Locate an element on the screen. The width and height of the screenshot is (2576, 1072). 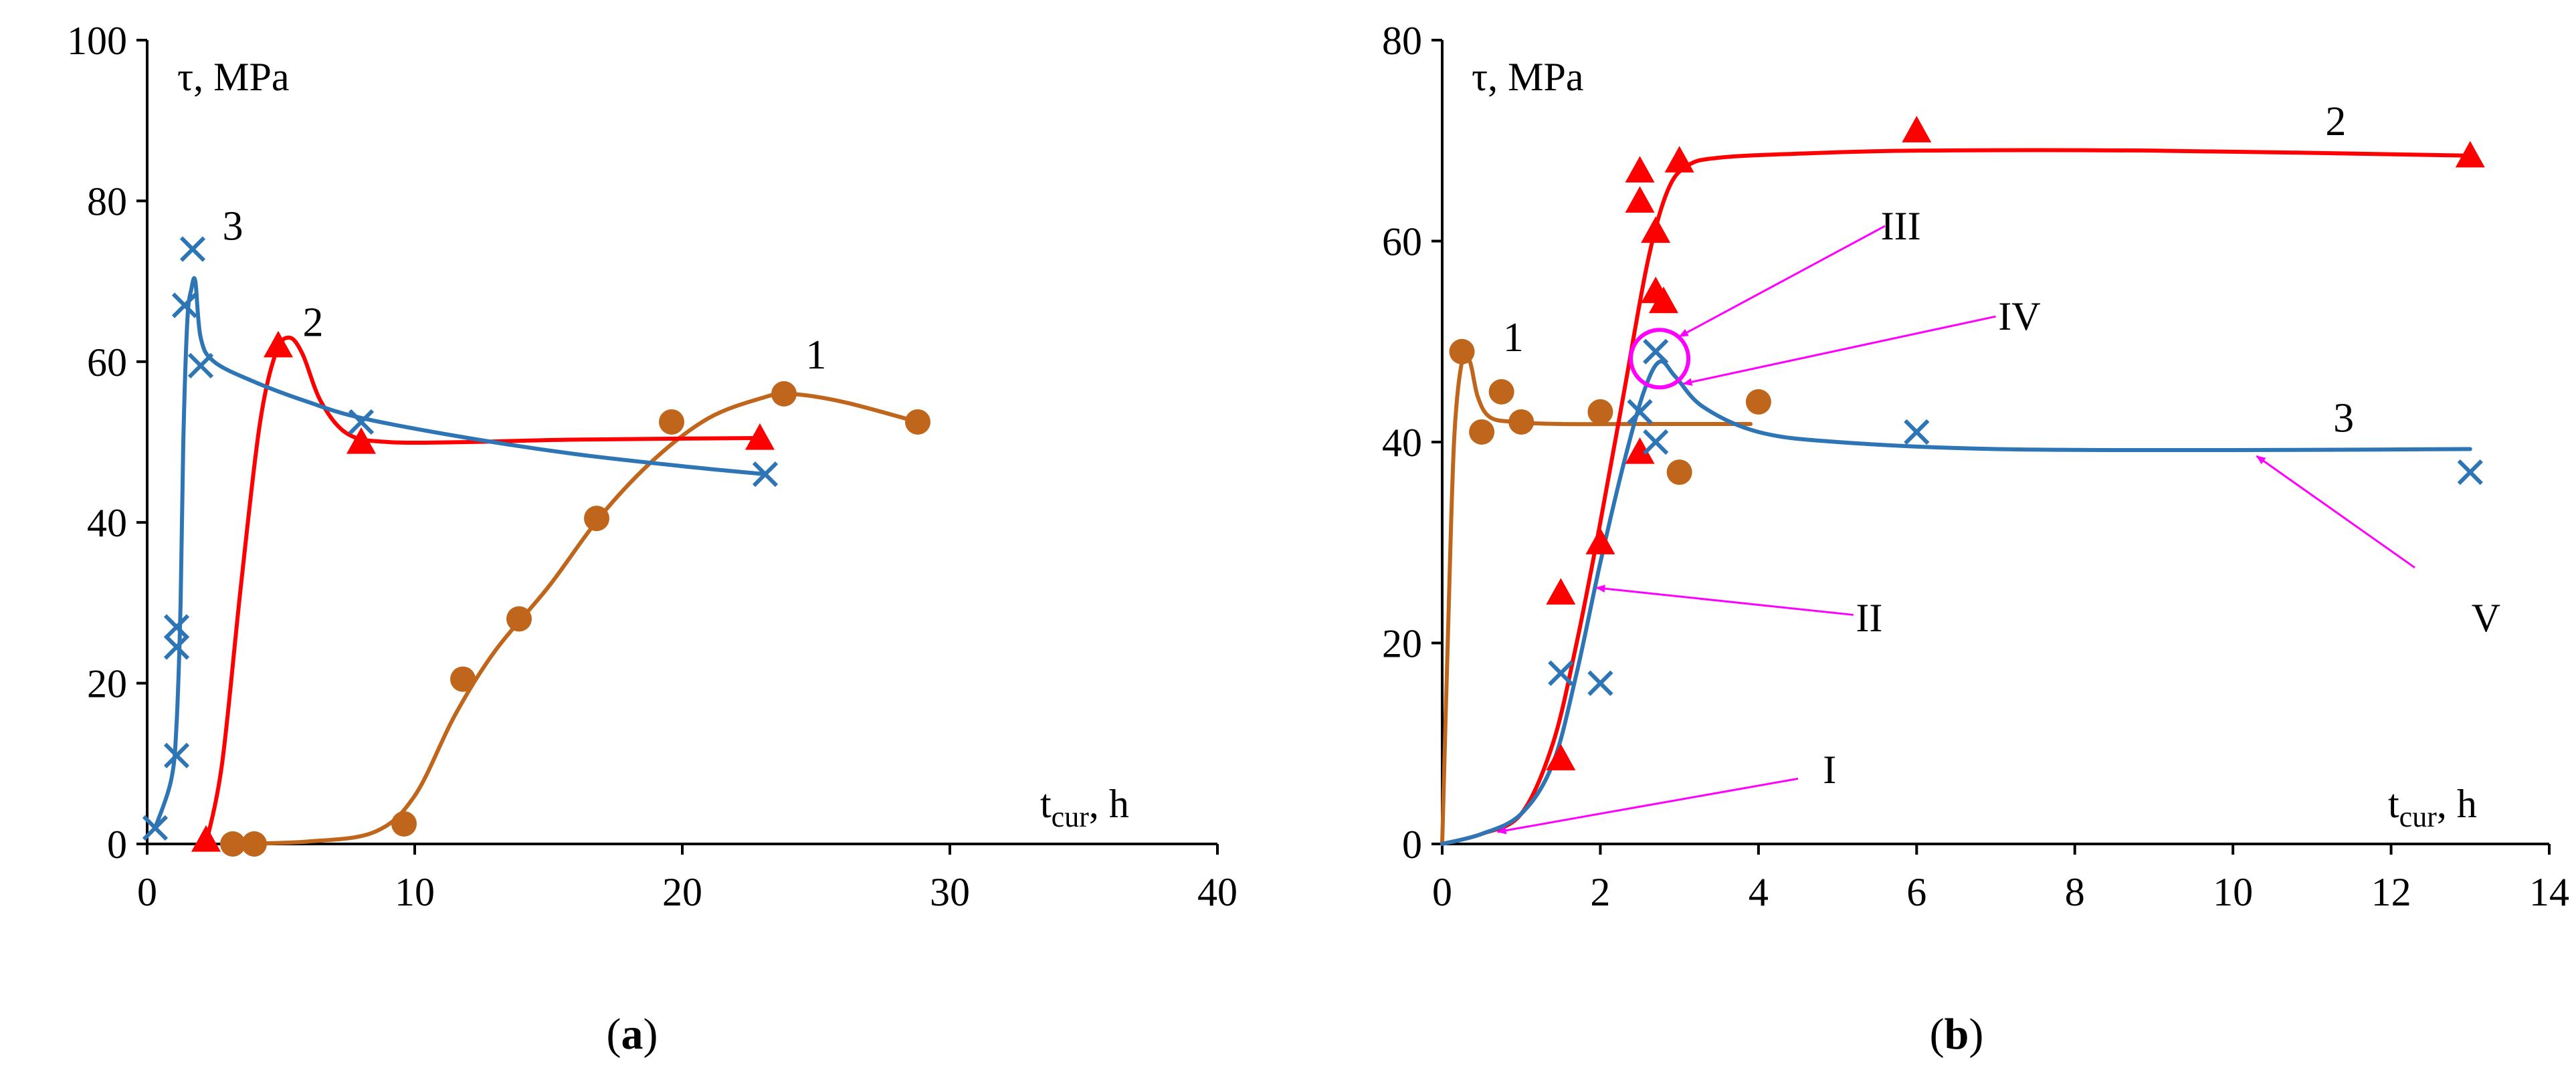
x-tick-label: 30 is located at coordinates (950, 892).